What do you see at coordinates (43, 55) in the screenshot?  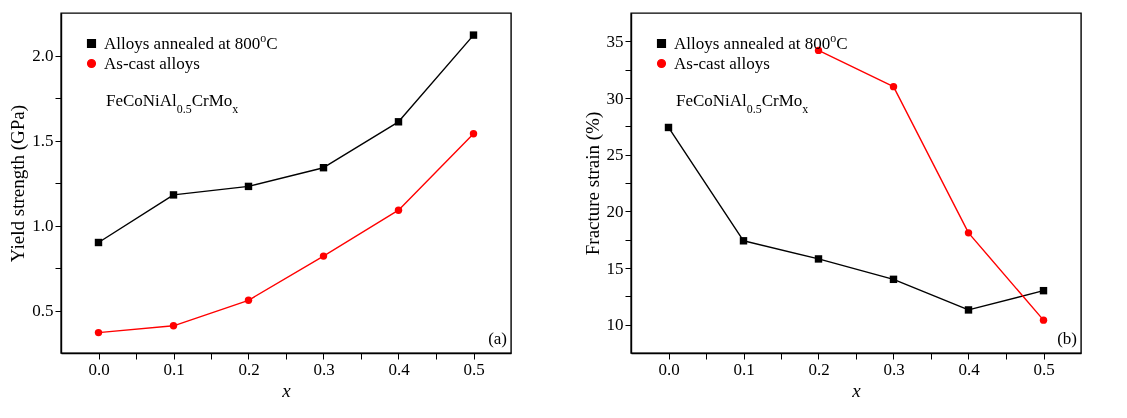 I see `y-tick-label: 2.0` at bounding box center [43, 55].